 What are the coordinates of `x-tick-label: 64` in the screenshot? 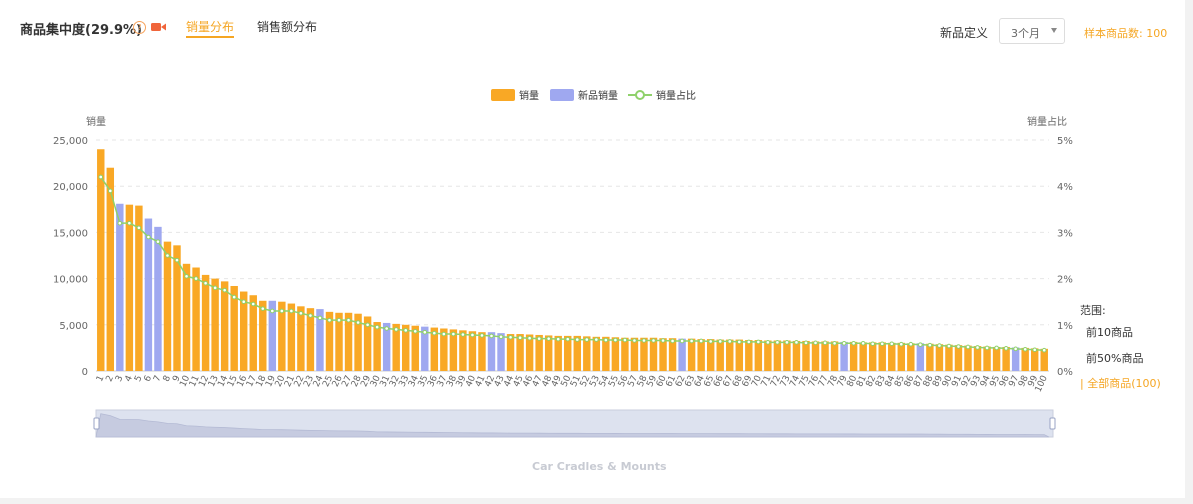 It's located at (700, 381).